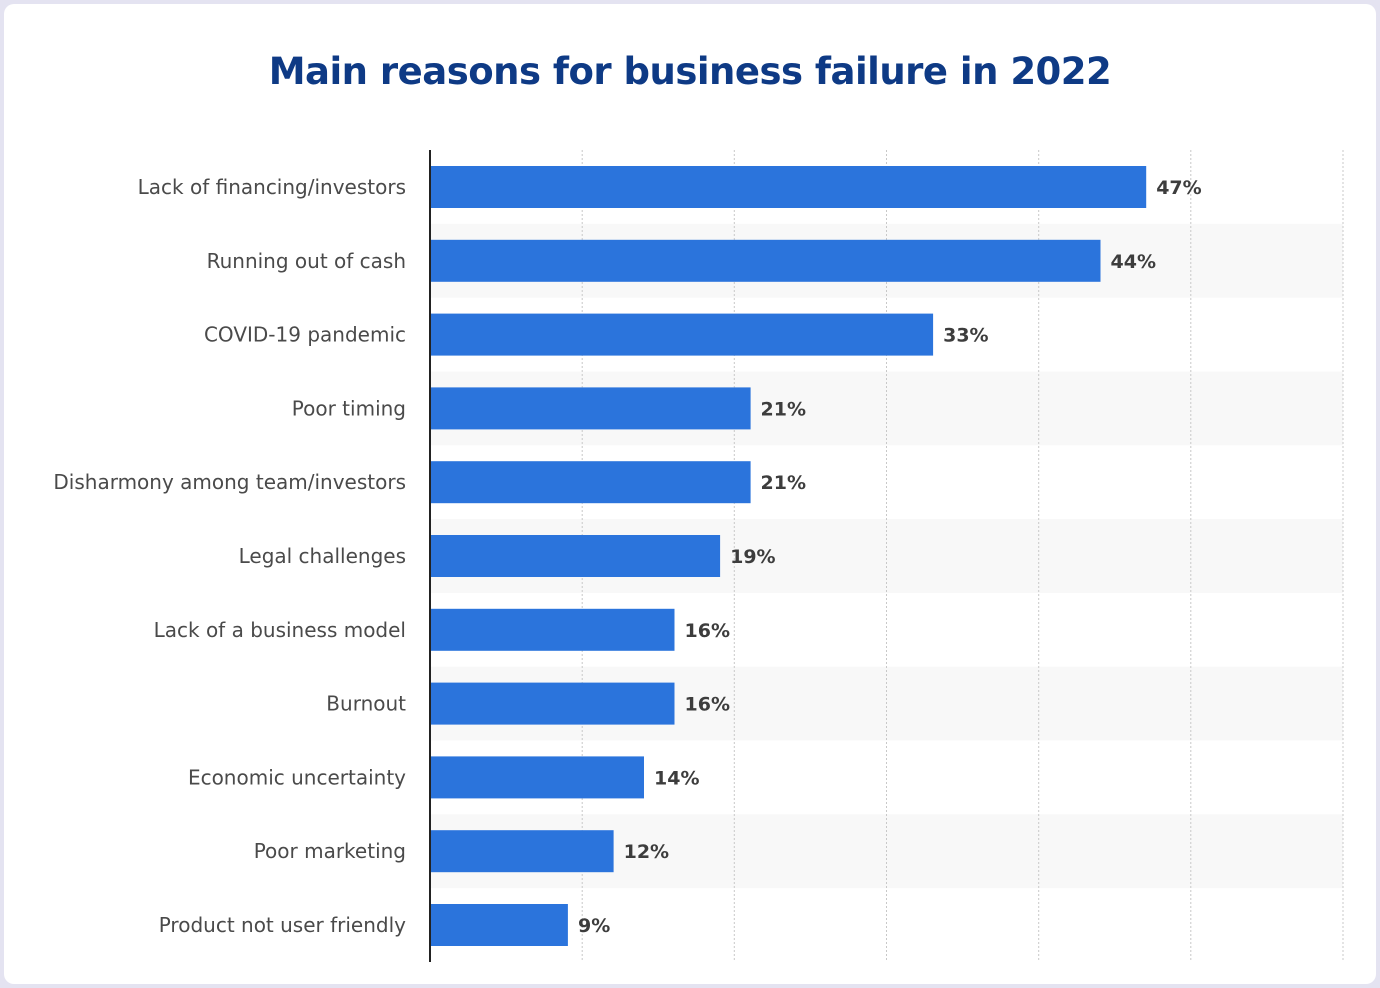 This screenshot has width=1380, height=988. What do you see at coordinates (330, 851) in the screenshot?
I see `category-label: Poor marketing` at bounding box center [330, 851].